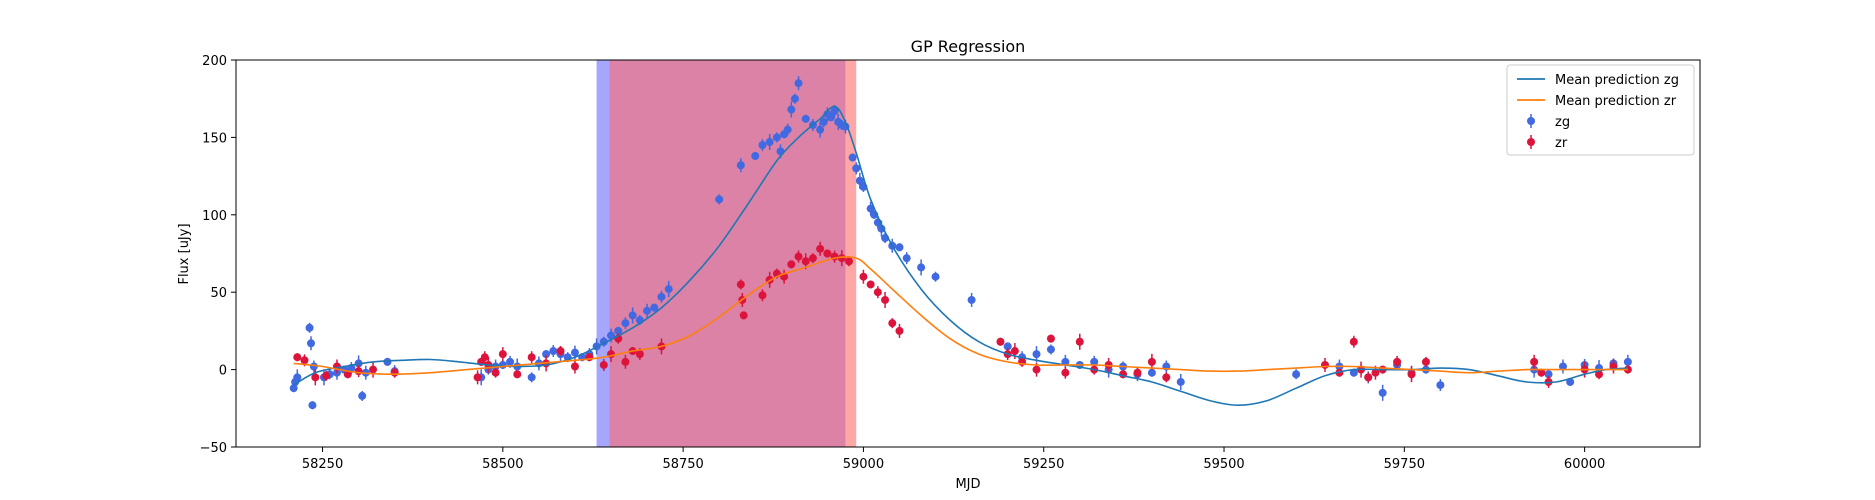 This screenshot has width=1875, height=500. I want to click on y-tick-label: 200, so click(214, 61).